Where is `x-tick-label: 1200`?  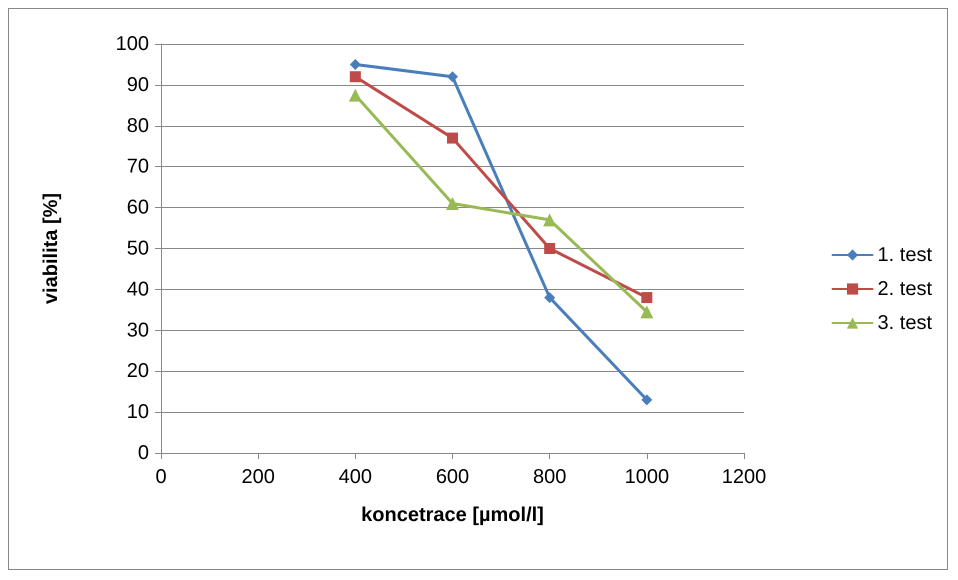 x-tick-label: 1200 is located at coordinates (744, 477).